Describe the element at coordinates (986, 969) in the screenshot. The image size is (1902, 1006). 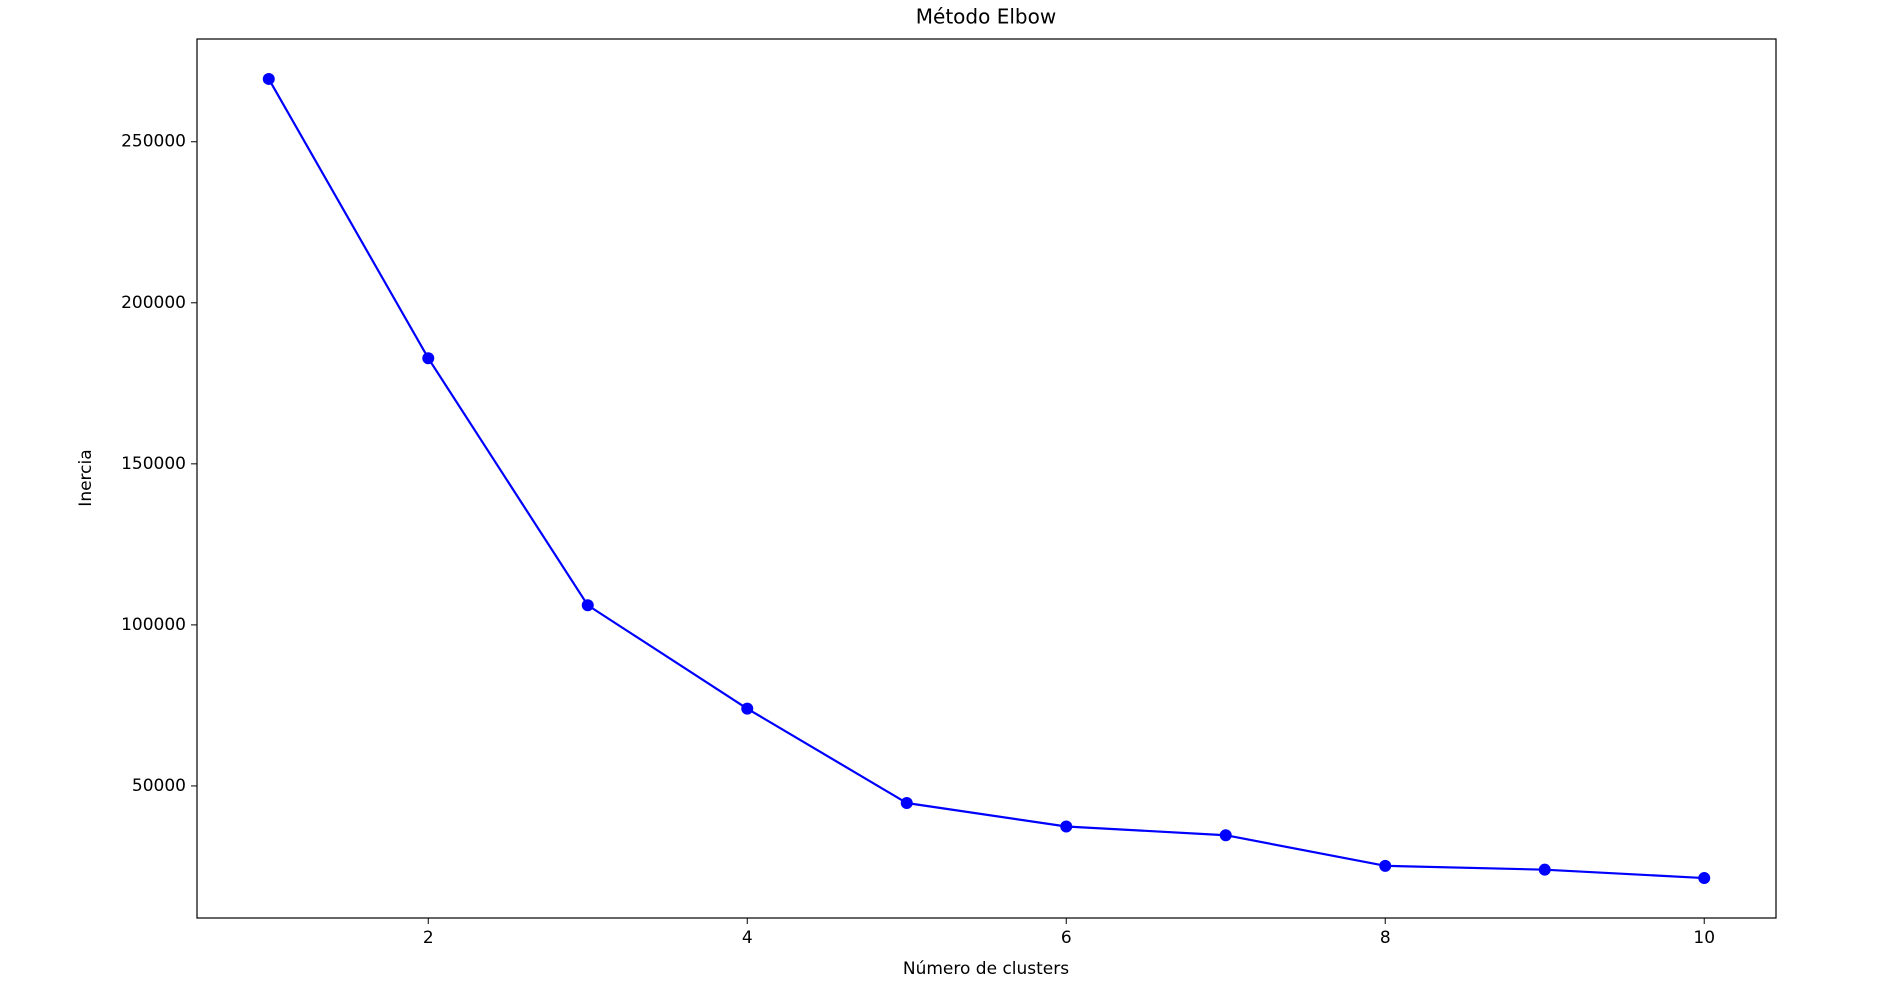
I see `x-axis-label: Número de clusters` at that location.